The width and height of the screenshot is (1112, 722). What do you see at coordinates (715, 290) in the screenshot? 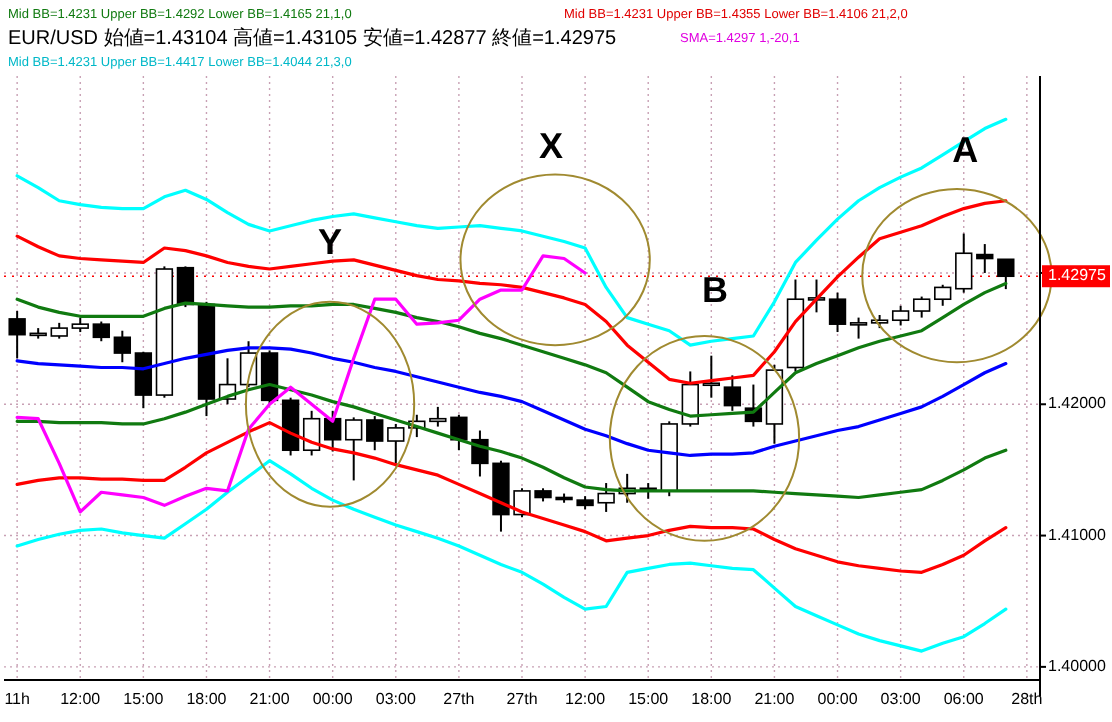
I see `annotation: B` at bounding box center [715, 290].